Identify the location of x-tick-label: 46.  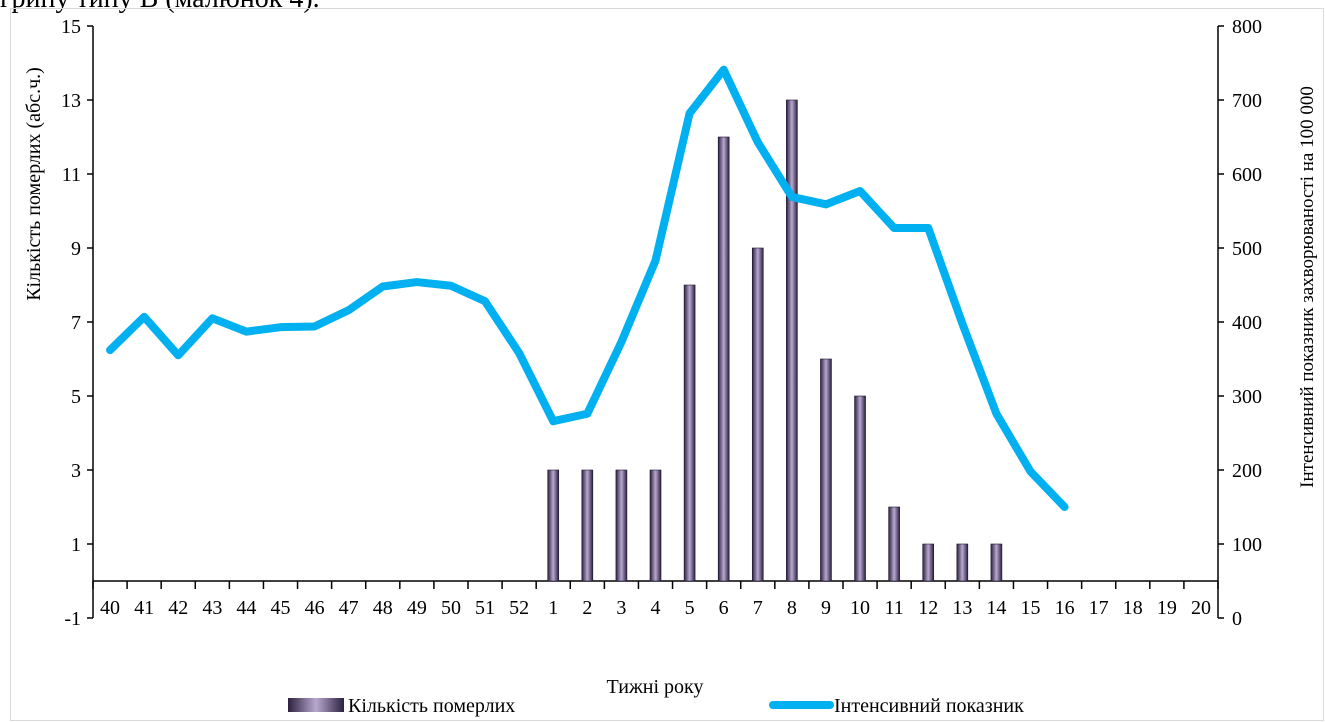
(315, 608).